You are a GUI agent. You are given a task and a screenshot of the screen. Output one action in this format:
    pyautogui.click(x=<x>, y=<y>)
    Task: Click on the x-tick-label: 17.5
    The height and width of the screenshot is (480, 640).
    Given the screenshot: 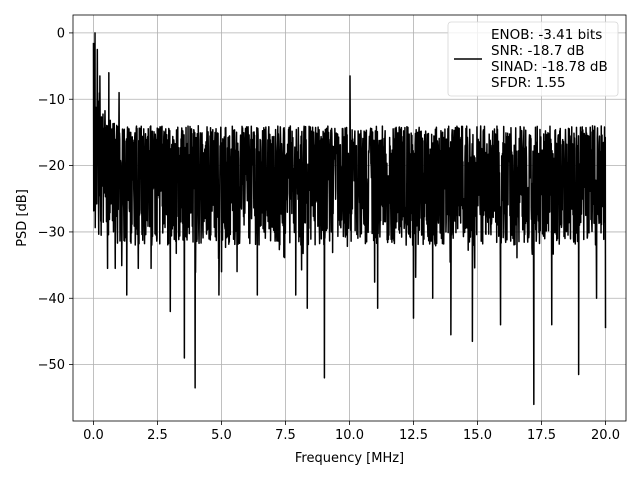 What is the action you would take?
    pyautogui.click(x=541, y=435)
    